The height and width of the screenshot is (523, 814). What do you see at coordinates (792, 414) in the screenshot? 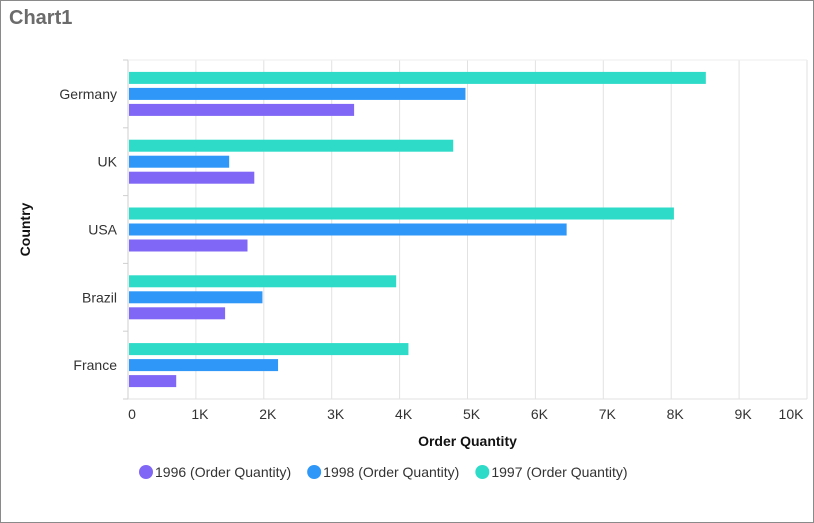
I see `x-tick-label: 10K` at bounding box center [792, 414].